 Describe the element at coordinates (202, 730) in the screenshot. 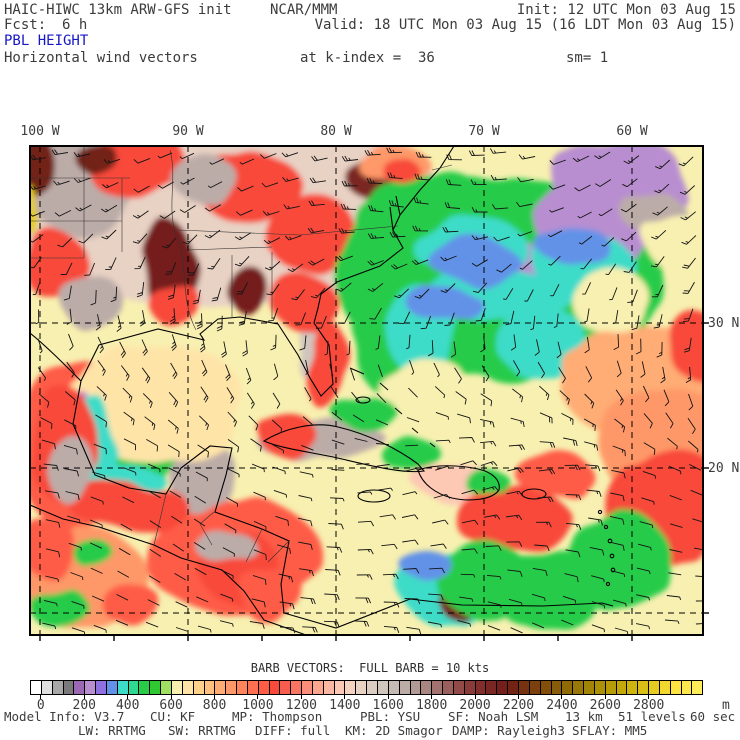

I see `sw-scheme: SW: RRTMG` at that location.